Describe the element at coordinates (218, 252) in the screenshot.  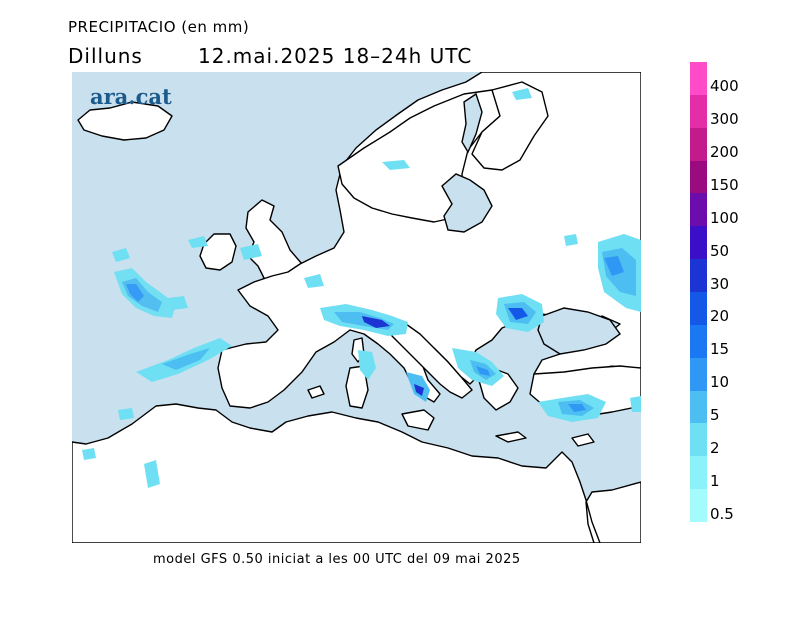
I see `ireland` at that location.